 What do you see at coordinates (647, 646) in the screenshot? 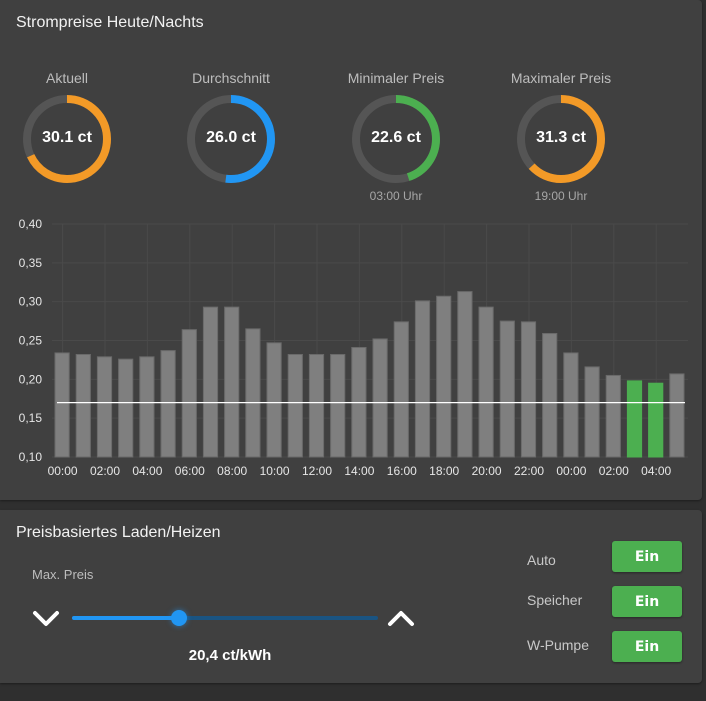
I see `heatpump-toggle-button: Ein` at bounding box center [647, 646].